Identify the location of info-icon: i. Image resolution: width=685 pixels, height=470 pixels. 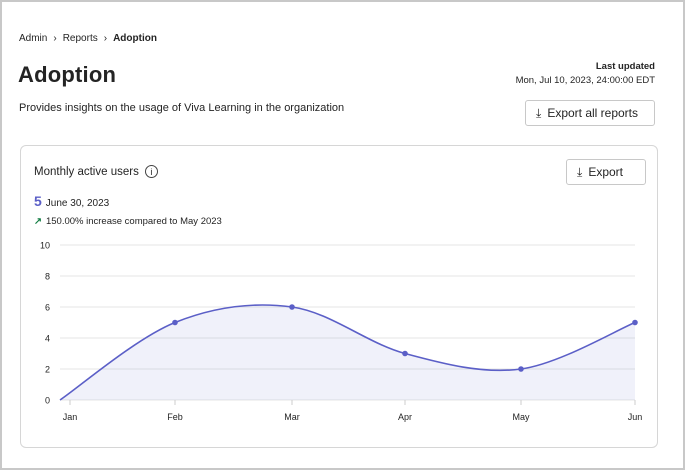
(151, 171).